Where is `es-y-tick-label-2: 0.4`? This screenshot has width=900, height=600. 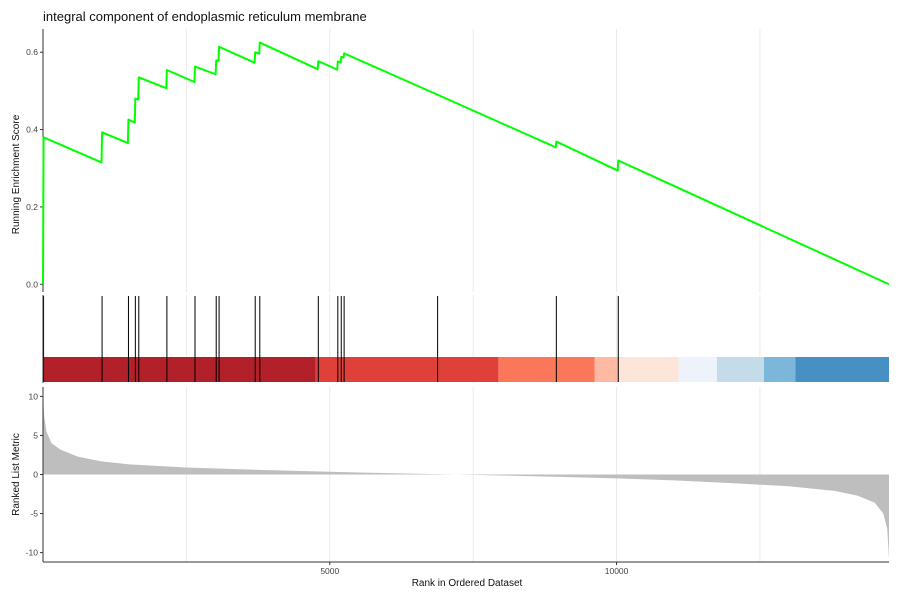 es-y-tick-label-2: 0.4 is located at coordinates (32, 130).